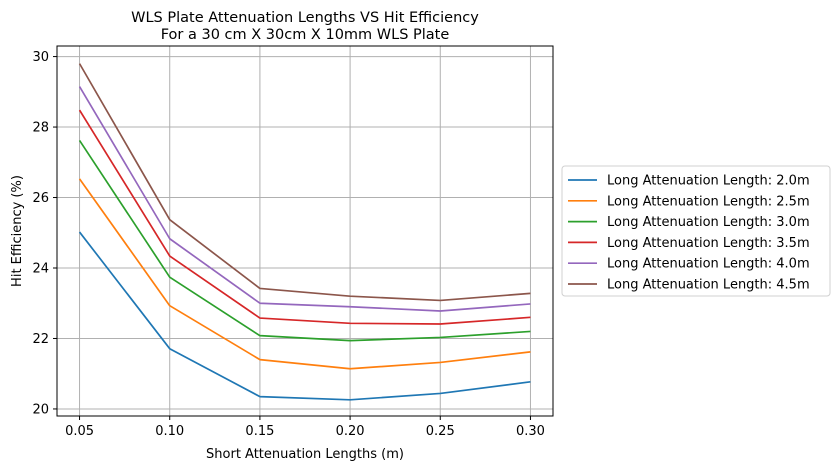 Image resolution: width=838 pixels, height=470 pixels. What do you see at coordinates (40, 198) in the screenshot?
I see `y-tick-label: 26` at bounding box center [40, 198].